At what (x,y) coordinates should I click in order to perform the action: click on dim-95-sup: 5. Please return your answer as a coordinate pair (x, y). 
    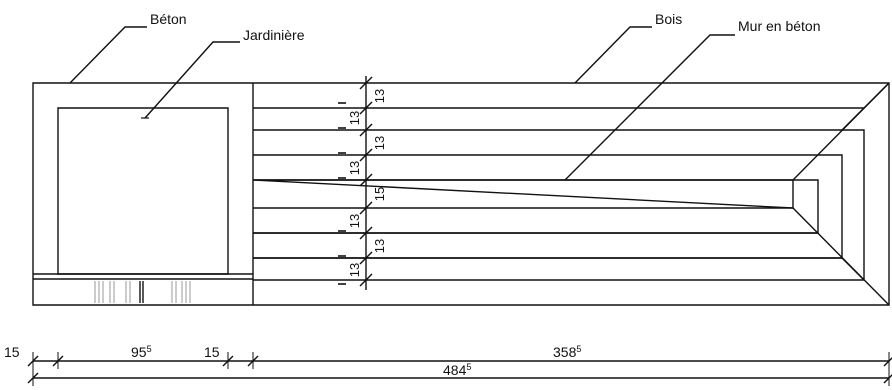
    Looking at the image, I should click on (149, 349).